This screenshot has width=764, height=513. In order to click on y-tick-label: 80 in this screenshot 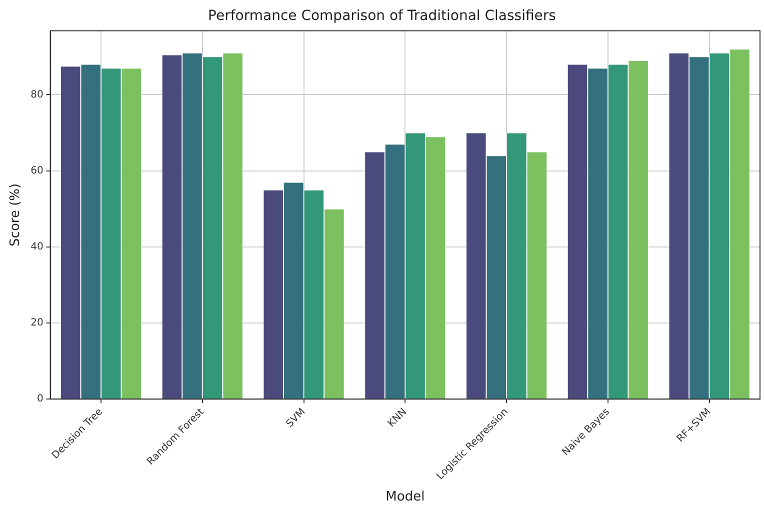, I will do `click(37, 94)`.